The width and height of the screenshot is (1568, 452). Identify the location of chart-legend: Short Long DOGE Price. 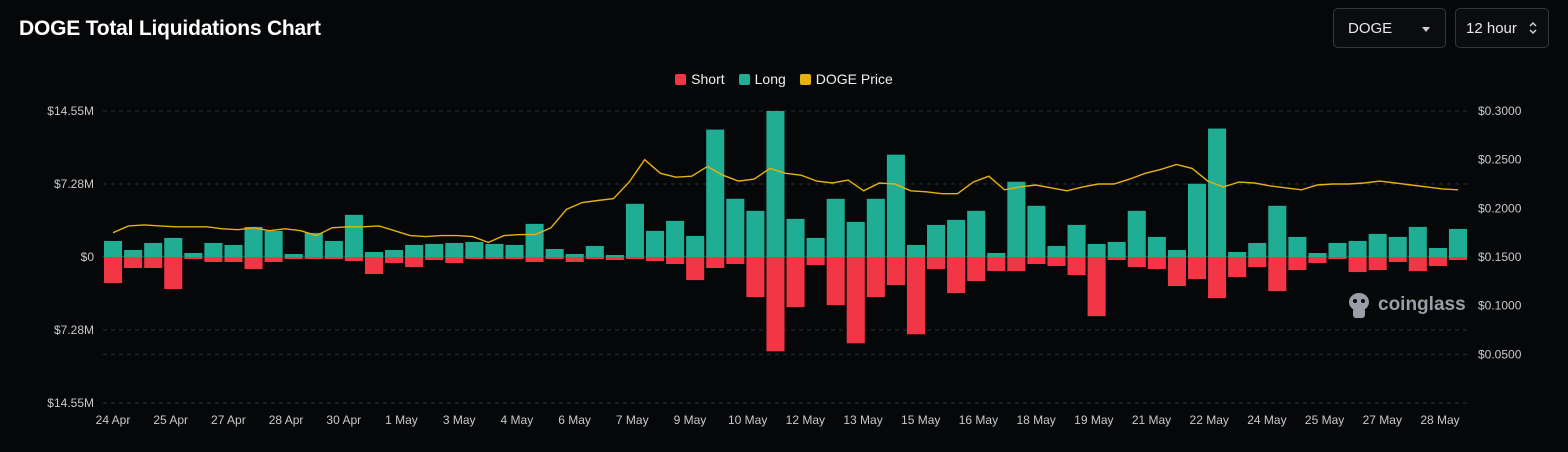
(784, 79).